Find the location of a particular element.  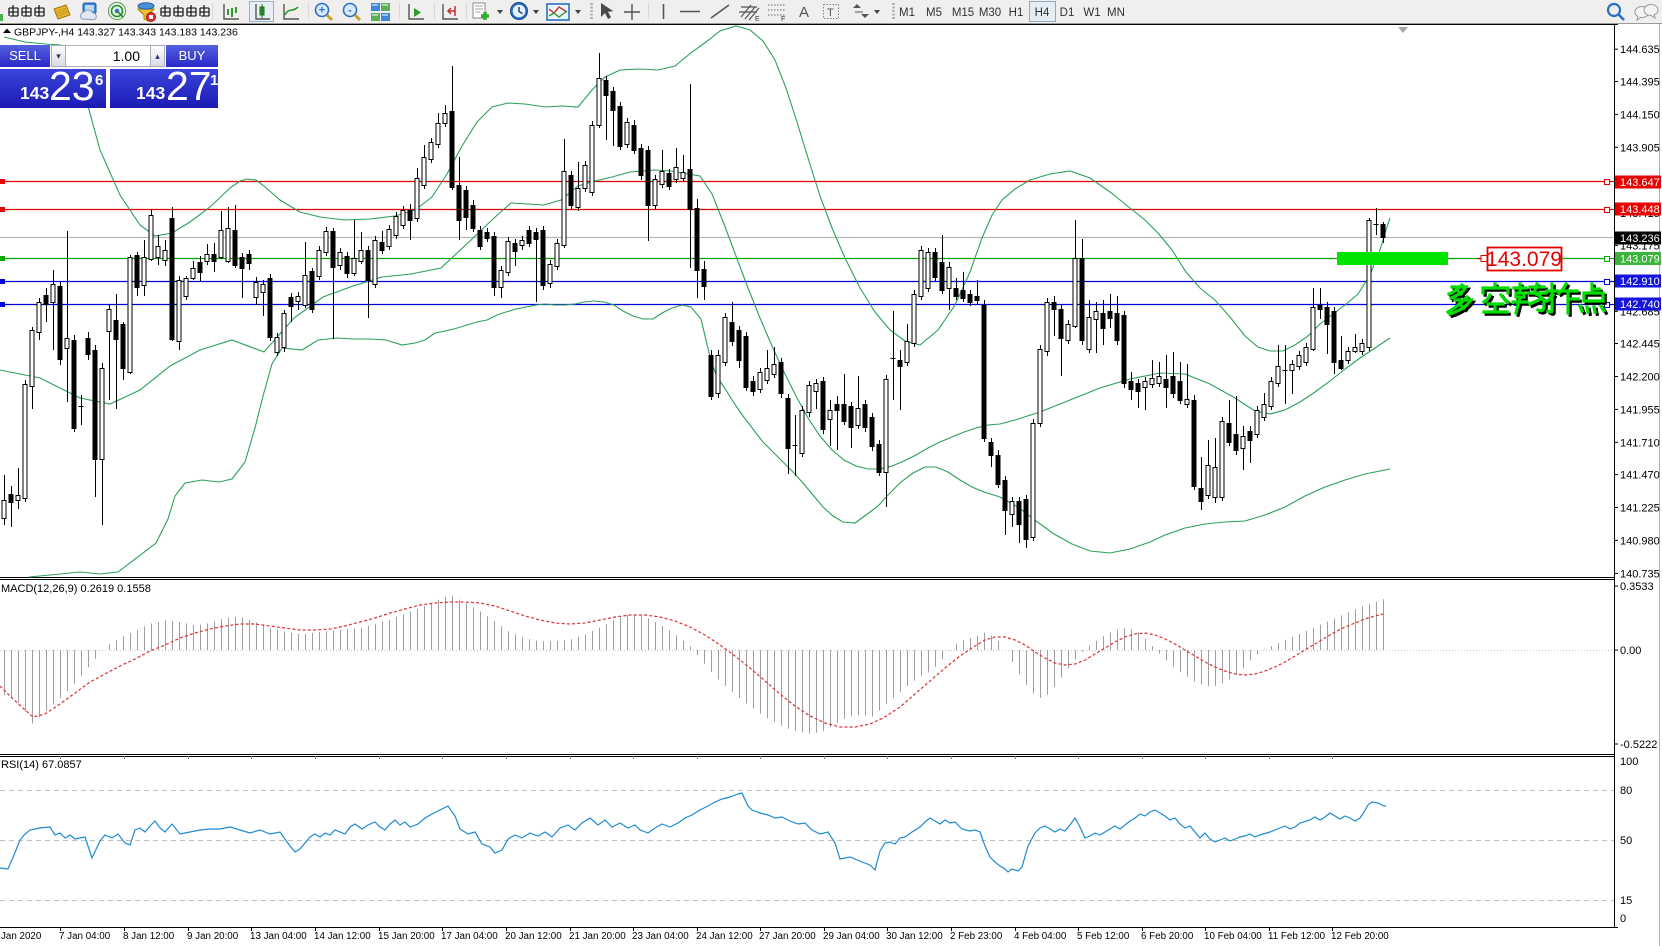

svg-text: -0.5222 is located at coordinates (1638, 745).